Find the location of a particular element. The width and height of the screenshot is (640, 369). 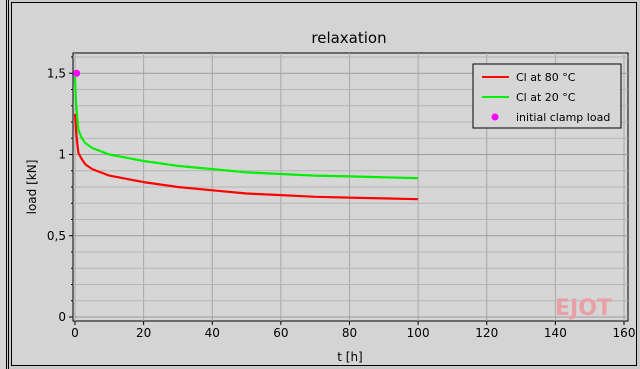

x-tick-label: 100 is located at coordinates (418, 333).